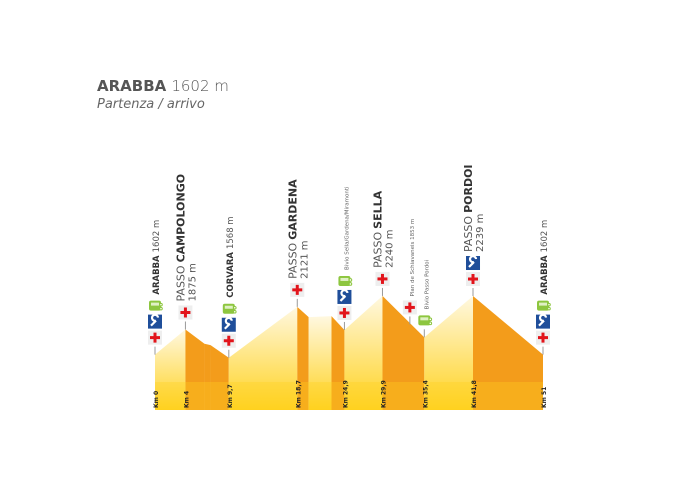  What do you see at coordinates (200, 86) in the screenshot?
I see `title-elevation: 1602 m` at bounding box center [200, 86].